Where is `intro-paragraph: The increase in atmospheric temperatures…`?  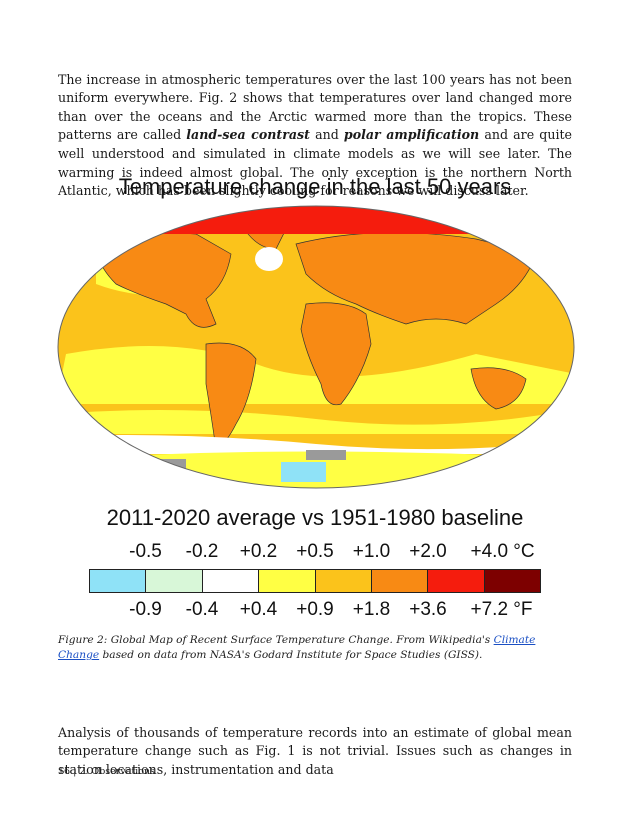
intro-paragraph: The increase in atmospheric temperatures… is located at coordinates (315, 136).